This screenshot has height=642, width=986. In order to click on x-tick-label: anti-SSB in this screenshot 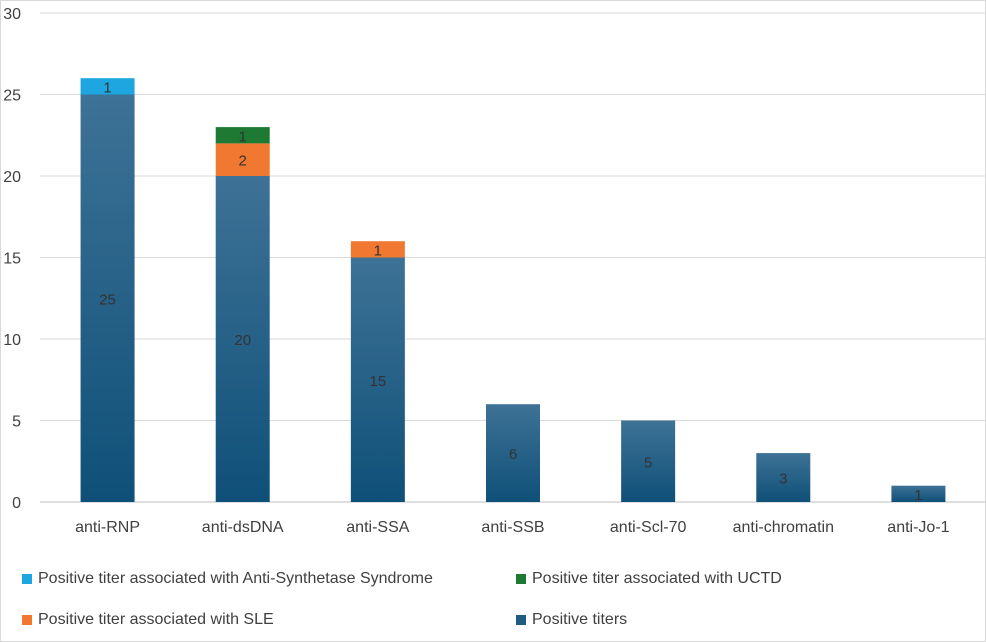, I will do `click(512, 527)`.